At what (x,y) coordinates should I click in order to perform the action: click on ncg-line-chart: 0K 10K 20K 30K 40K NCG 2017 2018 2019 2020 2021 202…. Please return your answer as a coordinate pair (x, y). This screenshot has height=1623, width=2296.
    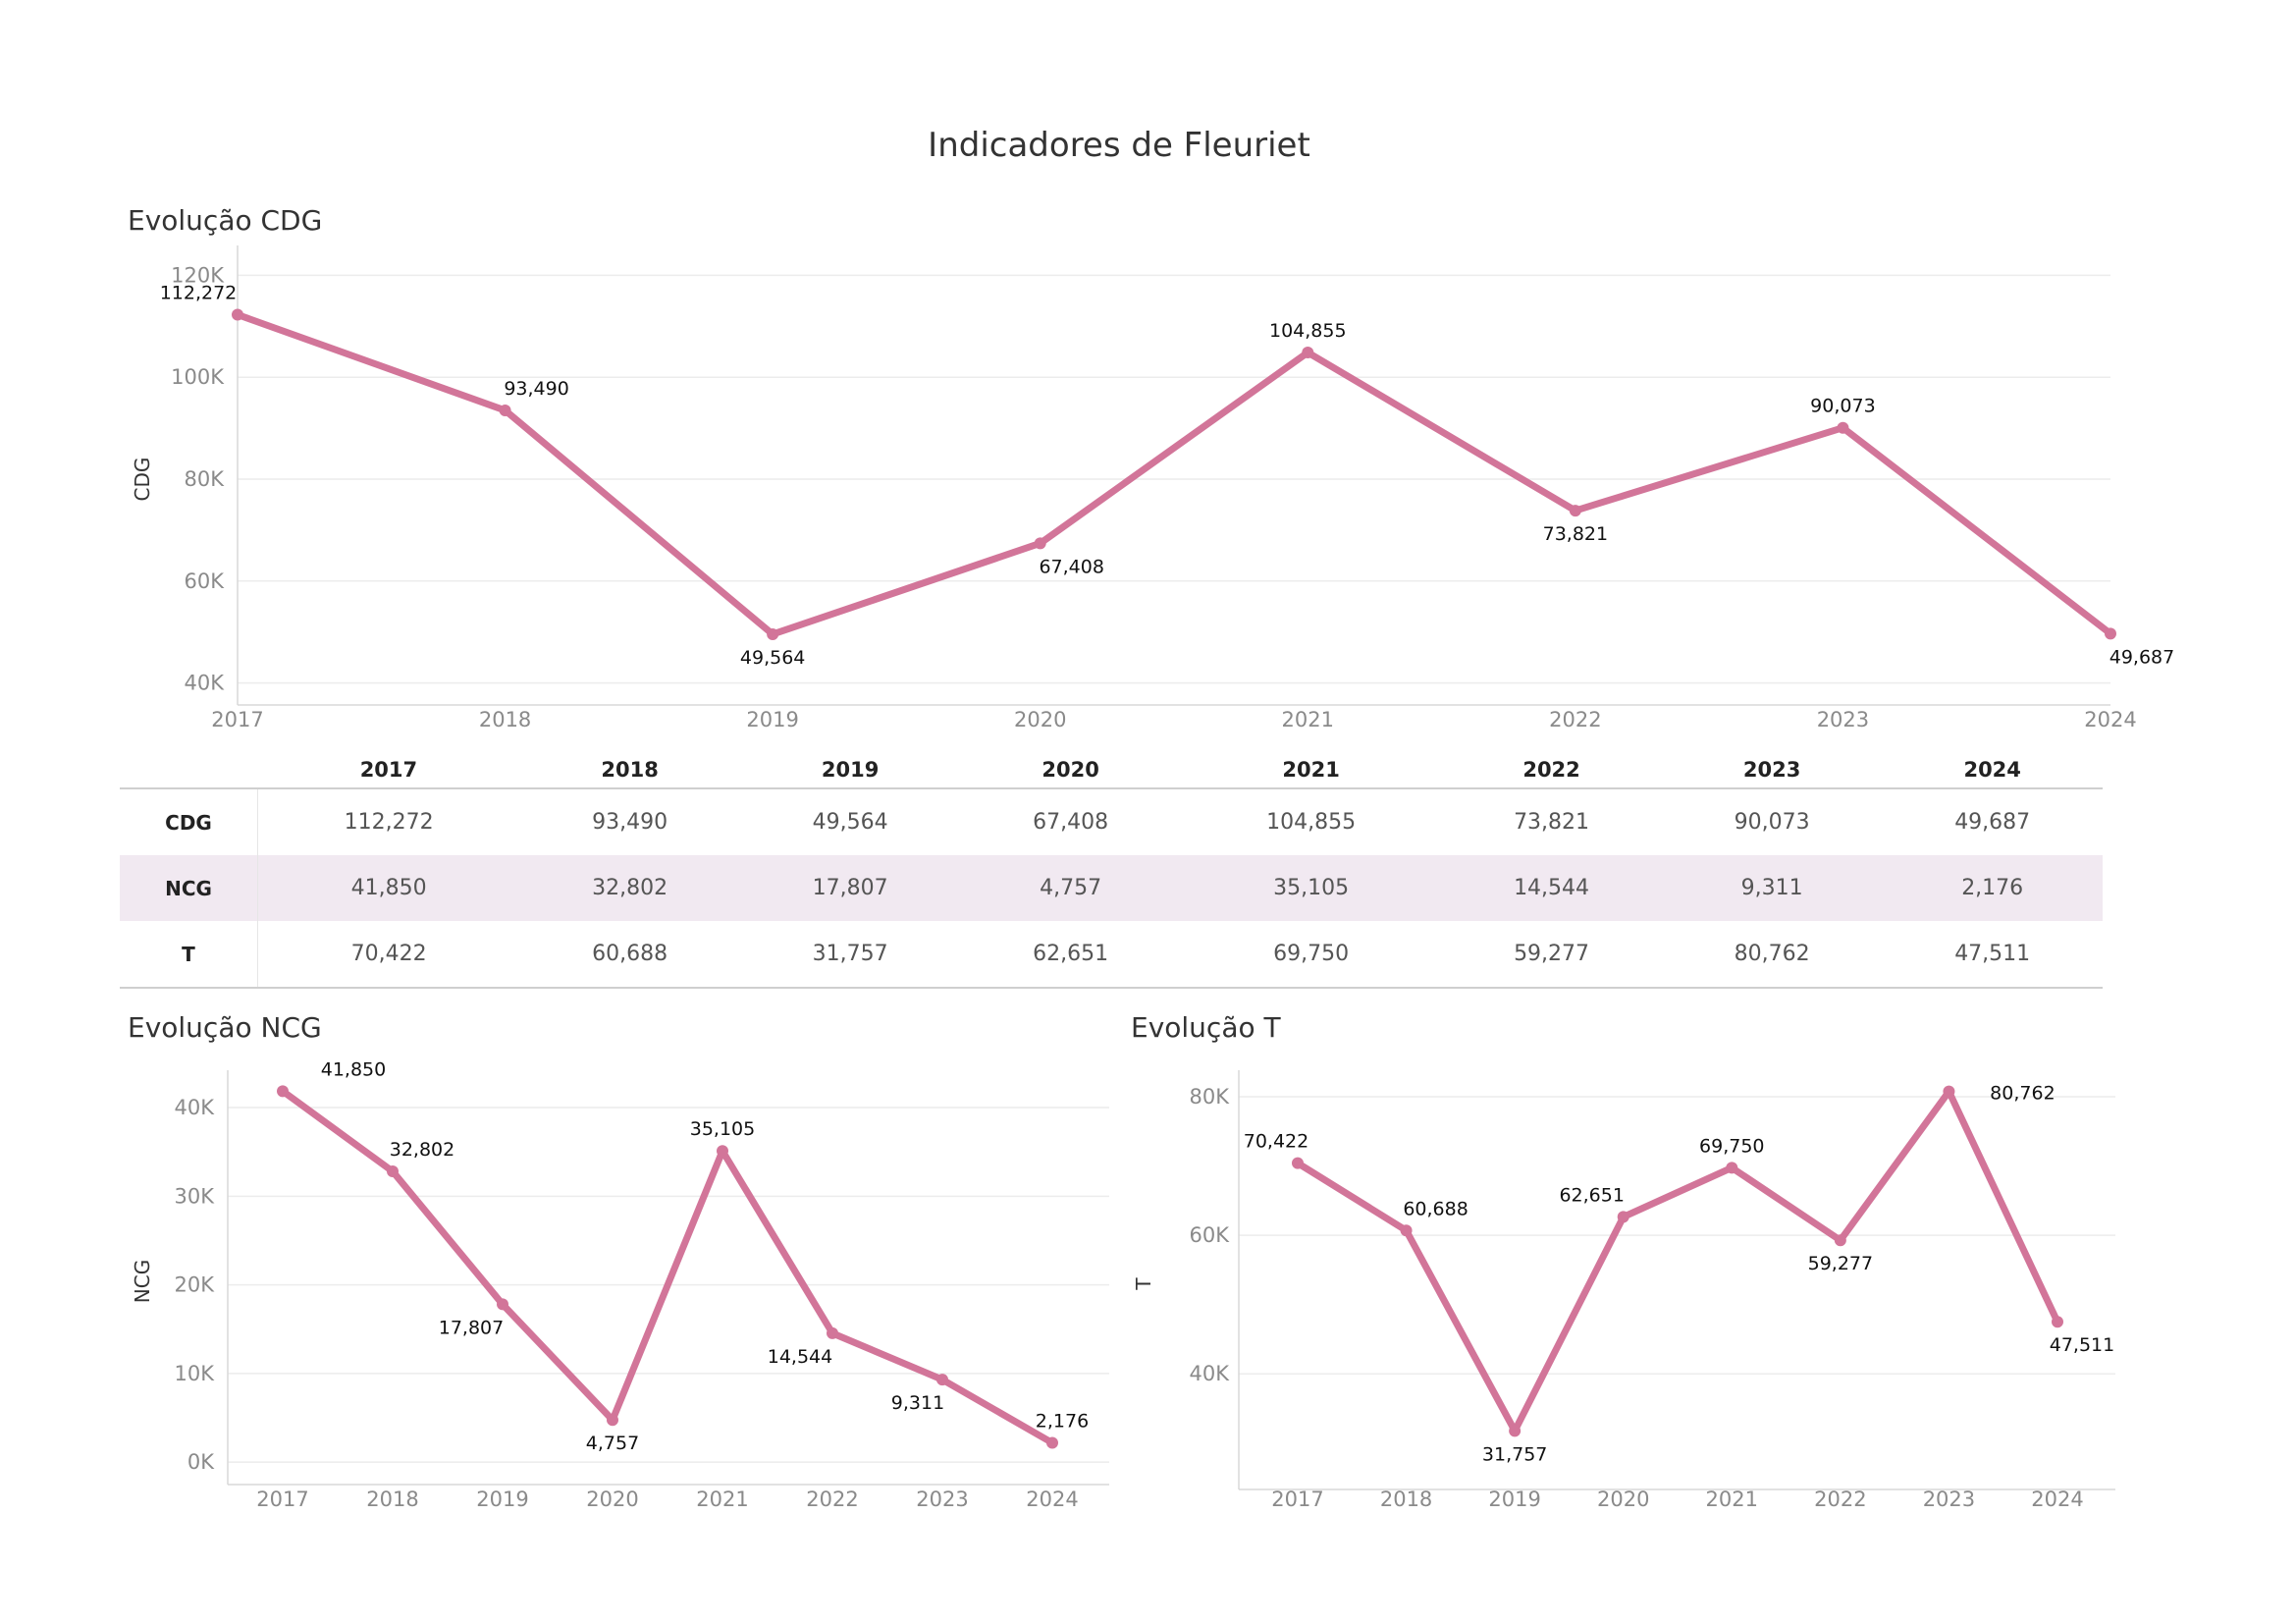
    Looking at the image, I should click on (620, 1284).